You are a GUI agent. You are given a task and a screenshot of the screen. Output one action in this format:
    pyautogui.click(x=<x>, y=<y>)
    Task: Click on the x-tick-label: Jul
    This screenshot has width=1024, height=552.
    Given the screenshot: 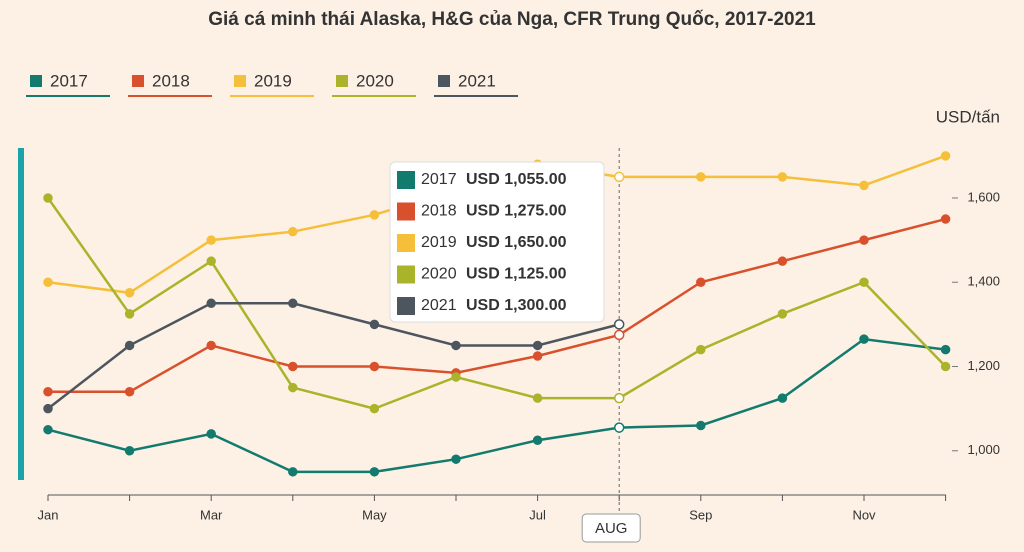 What is the action you would take?
    pyautogui.click(x=537, y=514)
    